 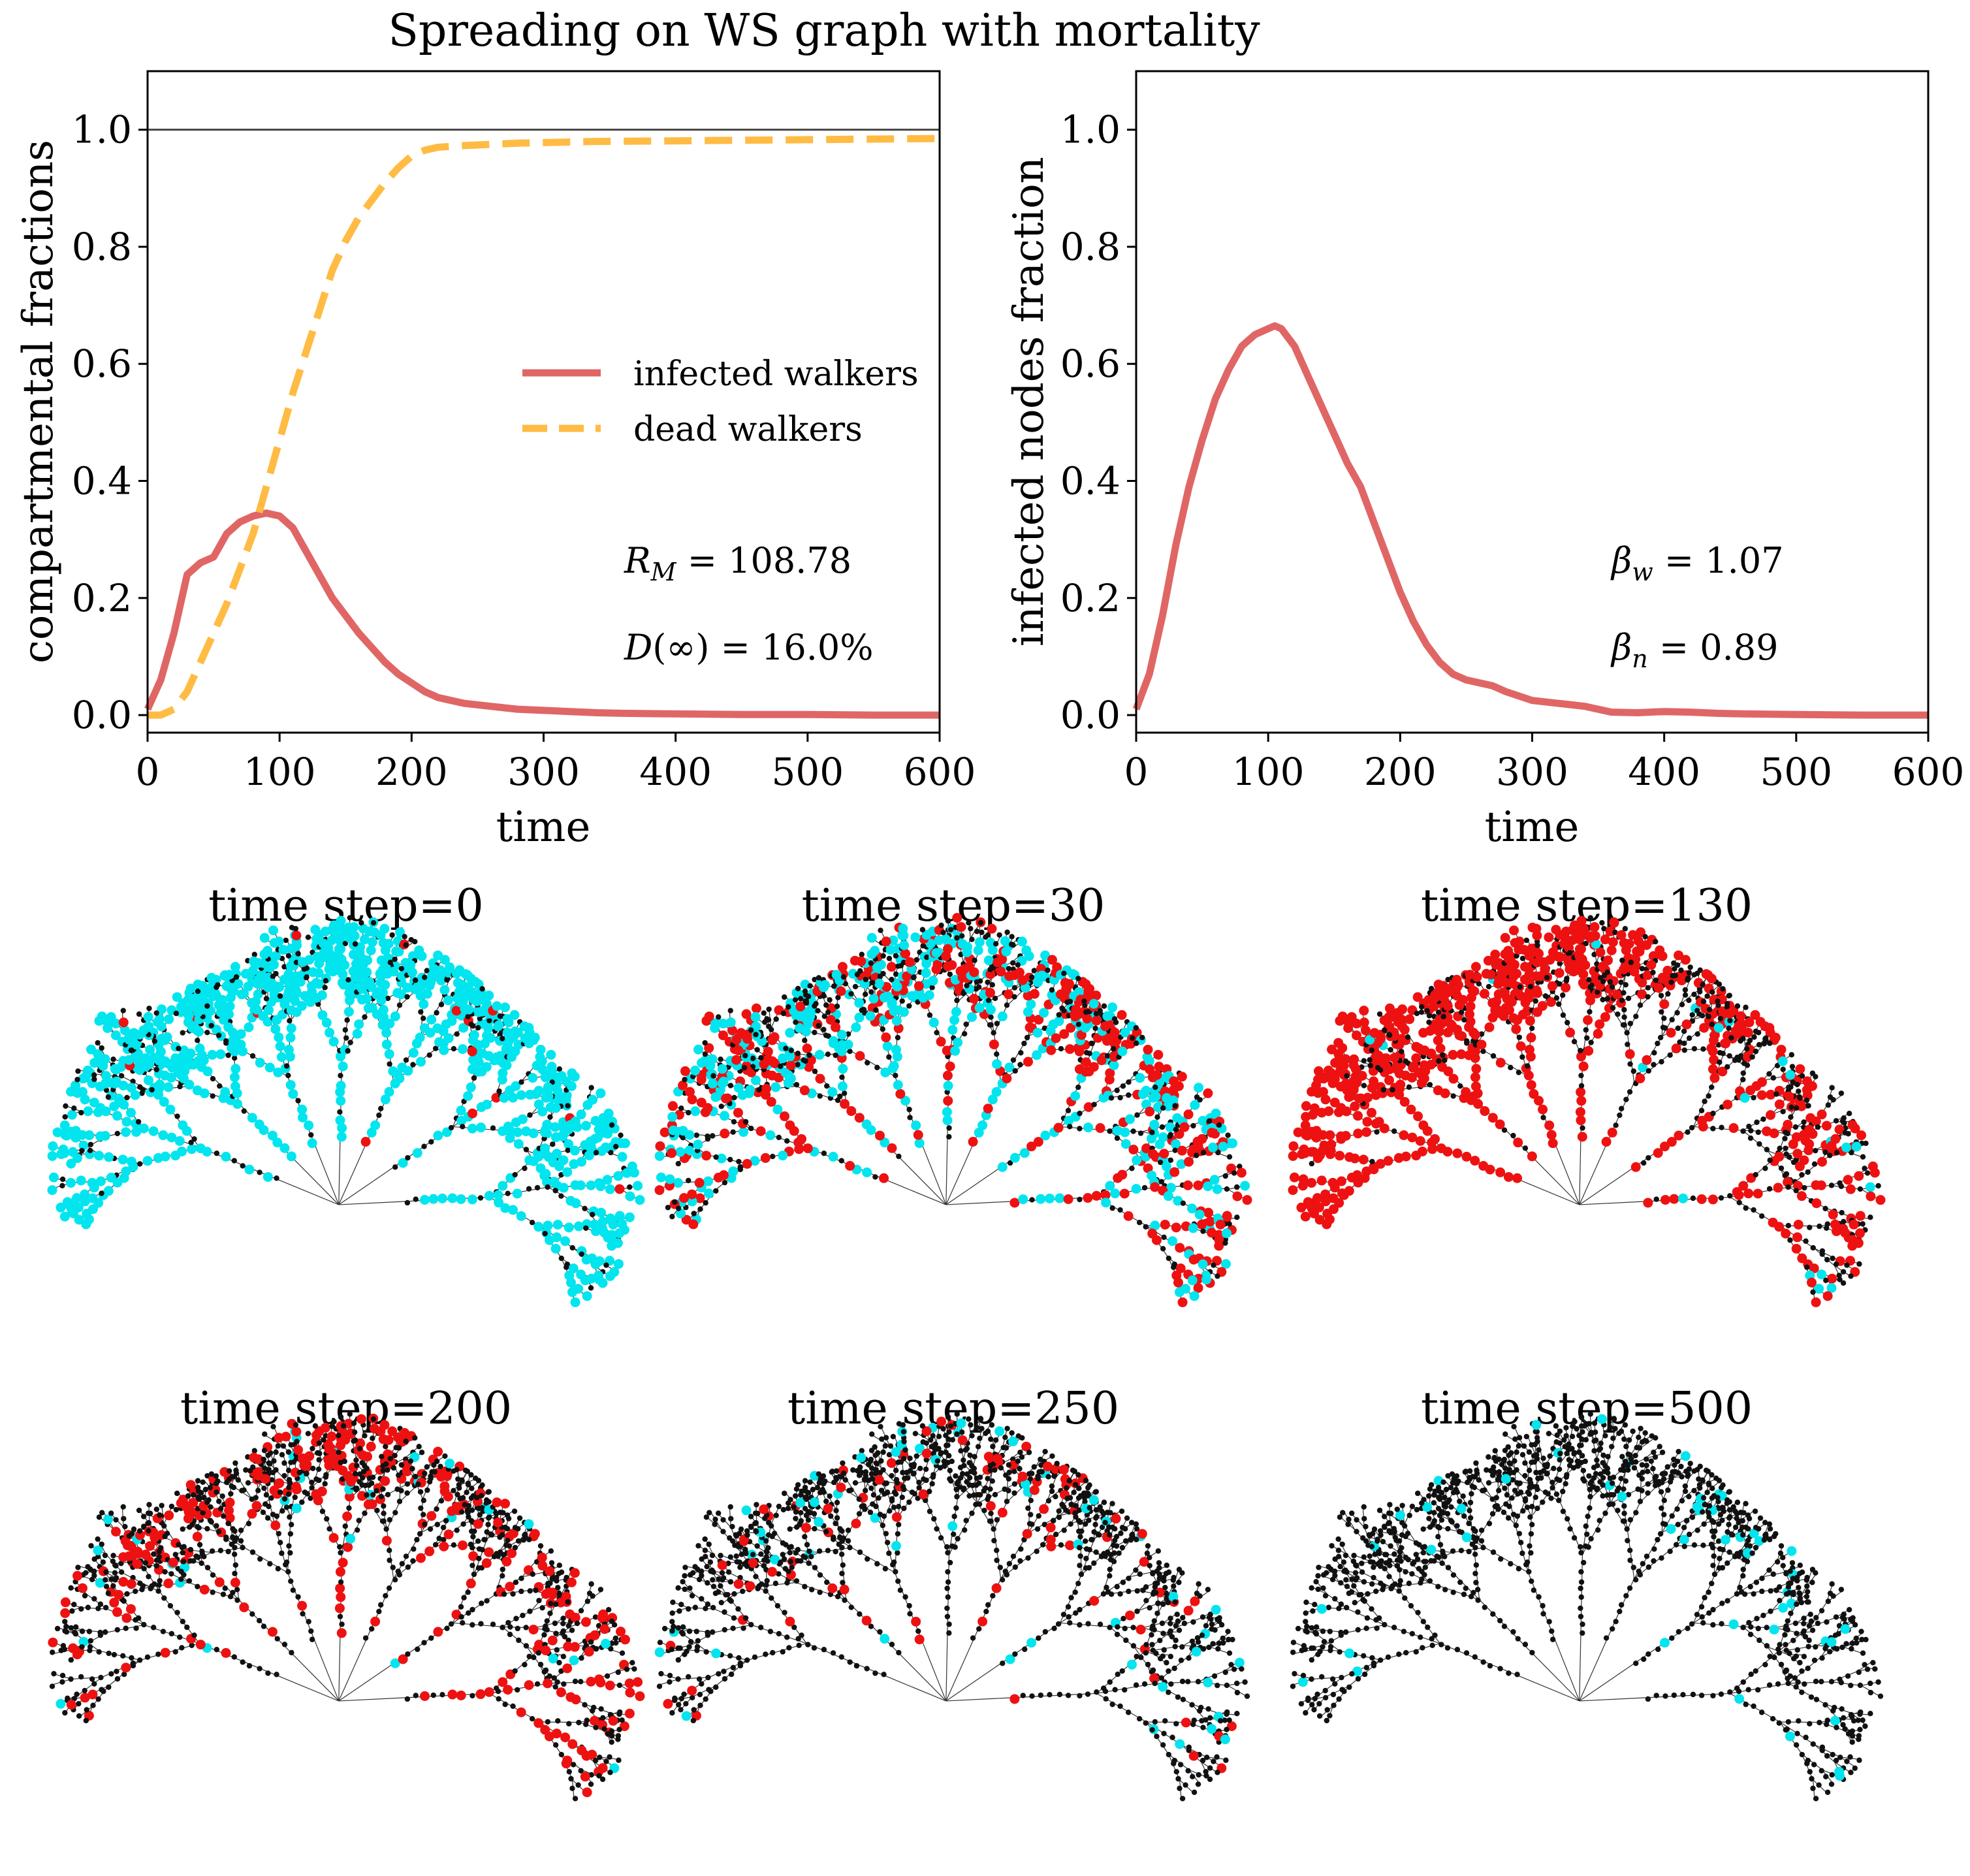 What do you see at coordinates (953, 906) in the screenshot?
I see `network-panel-title: time step=30` at bounding box center [953, 906].